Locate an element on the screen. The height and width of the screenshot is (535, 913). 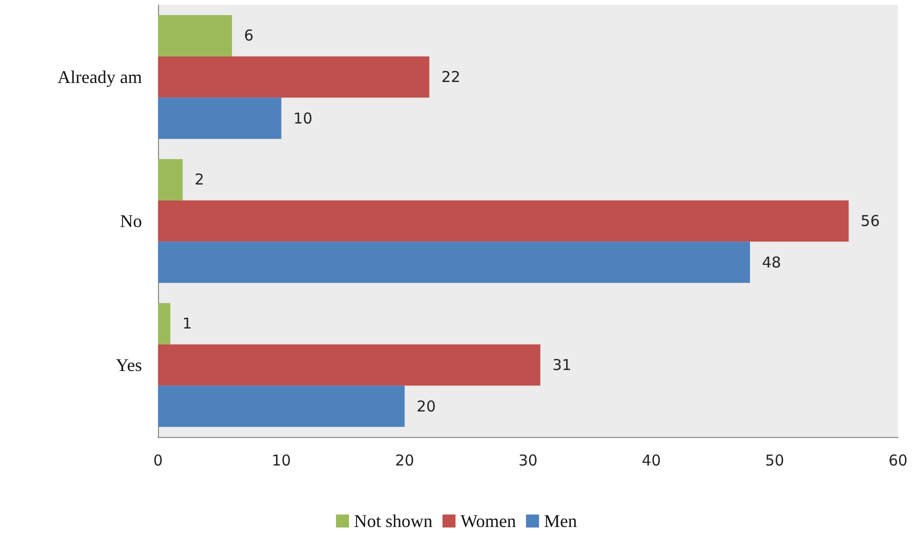
data-label: 6 is located at coordinates (249, 35).